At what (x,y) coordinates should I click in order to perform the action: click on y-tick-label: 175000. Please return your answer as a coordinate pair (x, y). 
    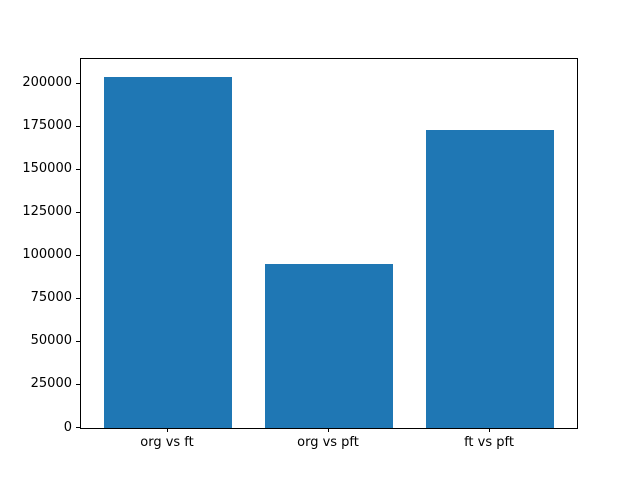
    Looking at the image, I should click on (47, 125).